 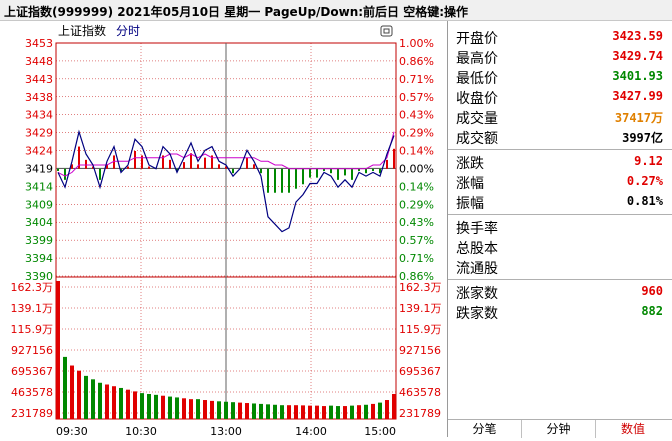 What do you see at coordinates (560, 77) in the screenshot?
I see `quote-low: 最低价 3401.93` at bounding box center [560, 77].